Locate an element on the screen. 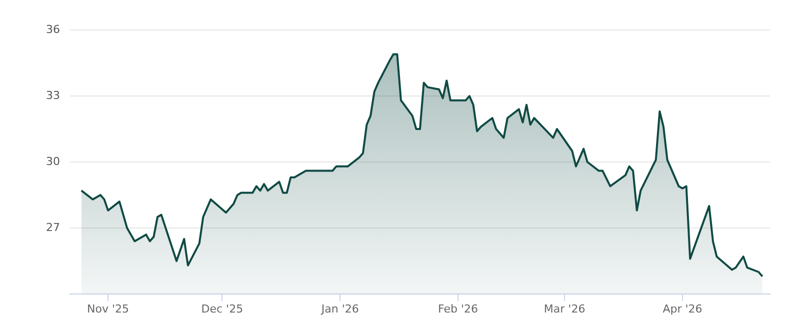 The width and height of the screenshot is (800, 324). y-tick-label: 27 is located at coordinates (53, 227).